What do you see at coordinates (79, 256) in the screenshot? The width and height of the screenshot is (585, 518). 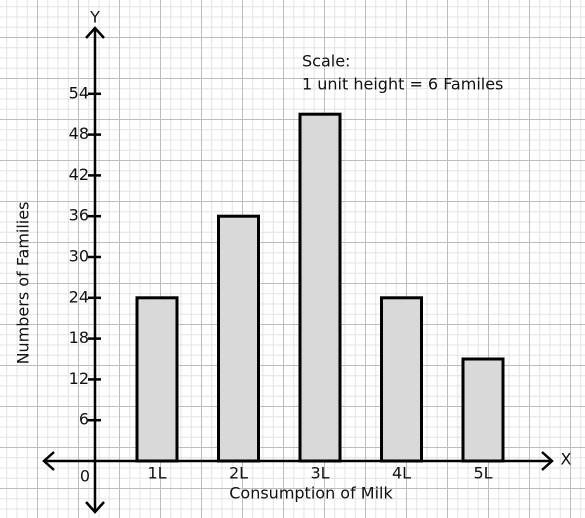 I see `y-tick-label: 30` at bounding box center [79, 256].